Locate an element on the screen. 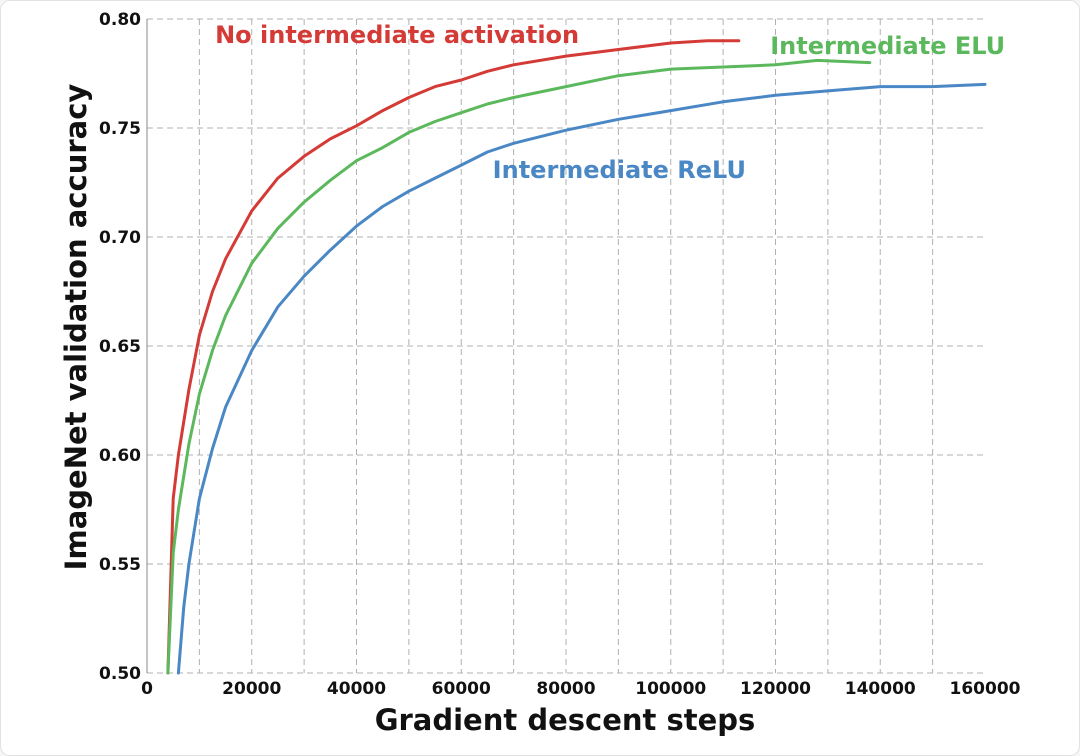 Image resolution: width=1080 pixels, height=756 pixels. x-tick-label: 160000 is located at coordinates (985, 689).